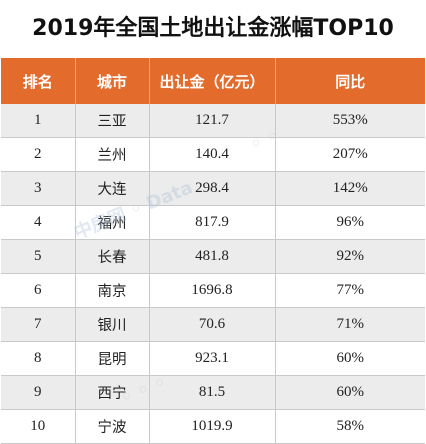 This screenshot has width=426, height=444. I want to click on amount-cell: 1019.9, so click(212, 426).